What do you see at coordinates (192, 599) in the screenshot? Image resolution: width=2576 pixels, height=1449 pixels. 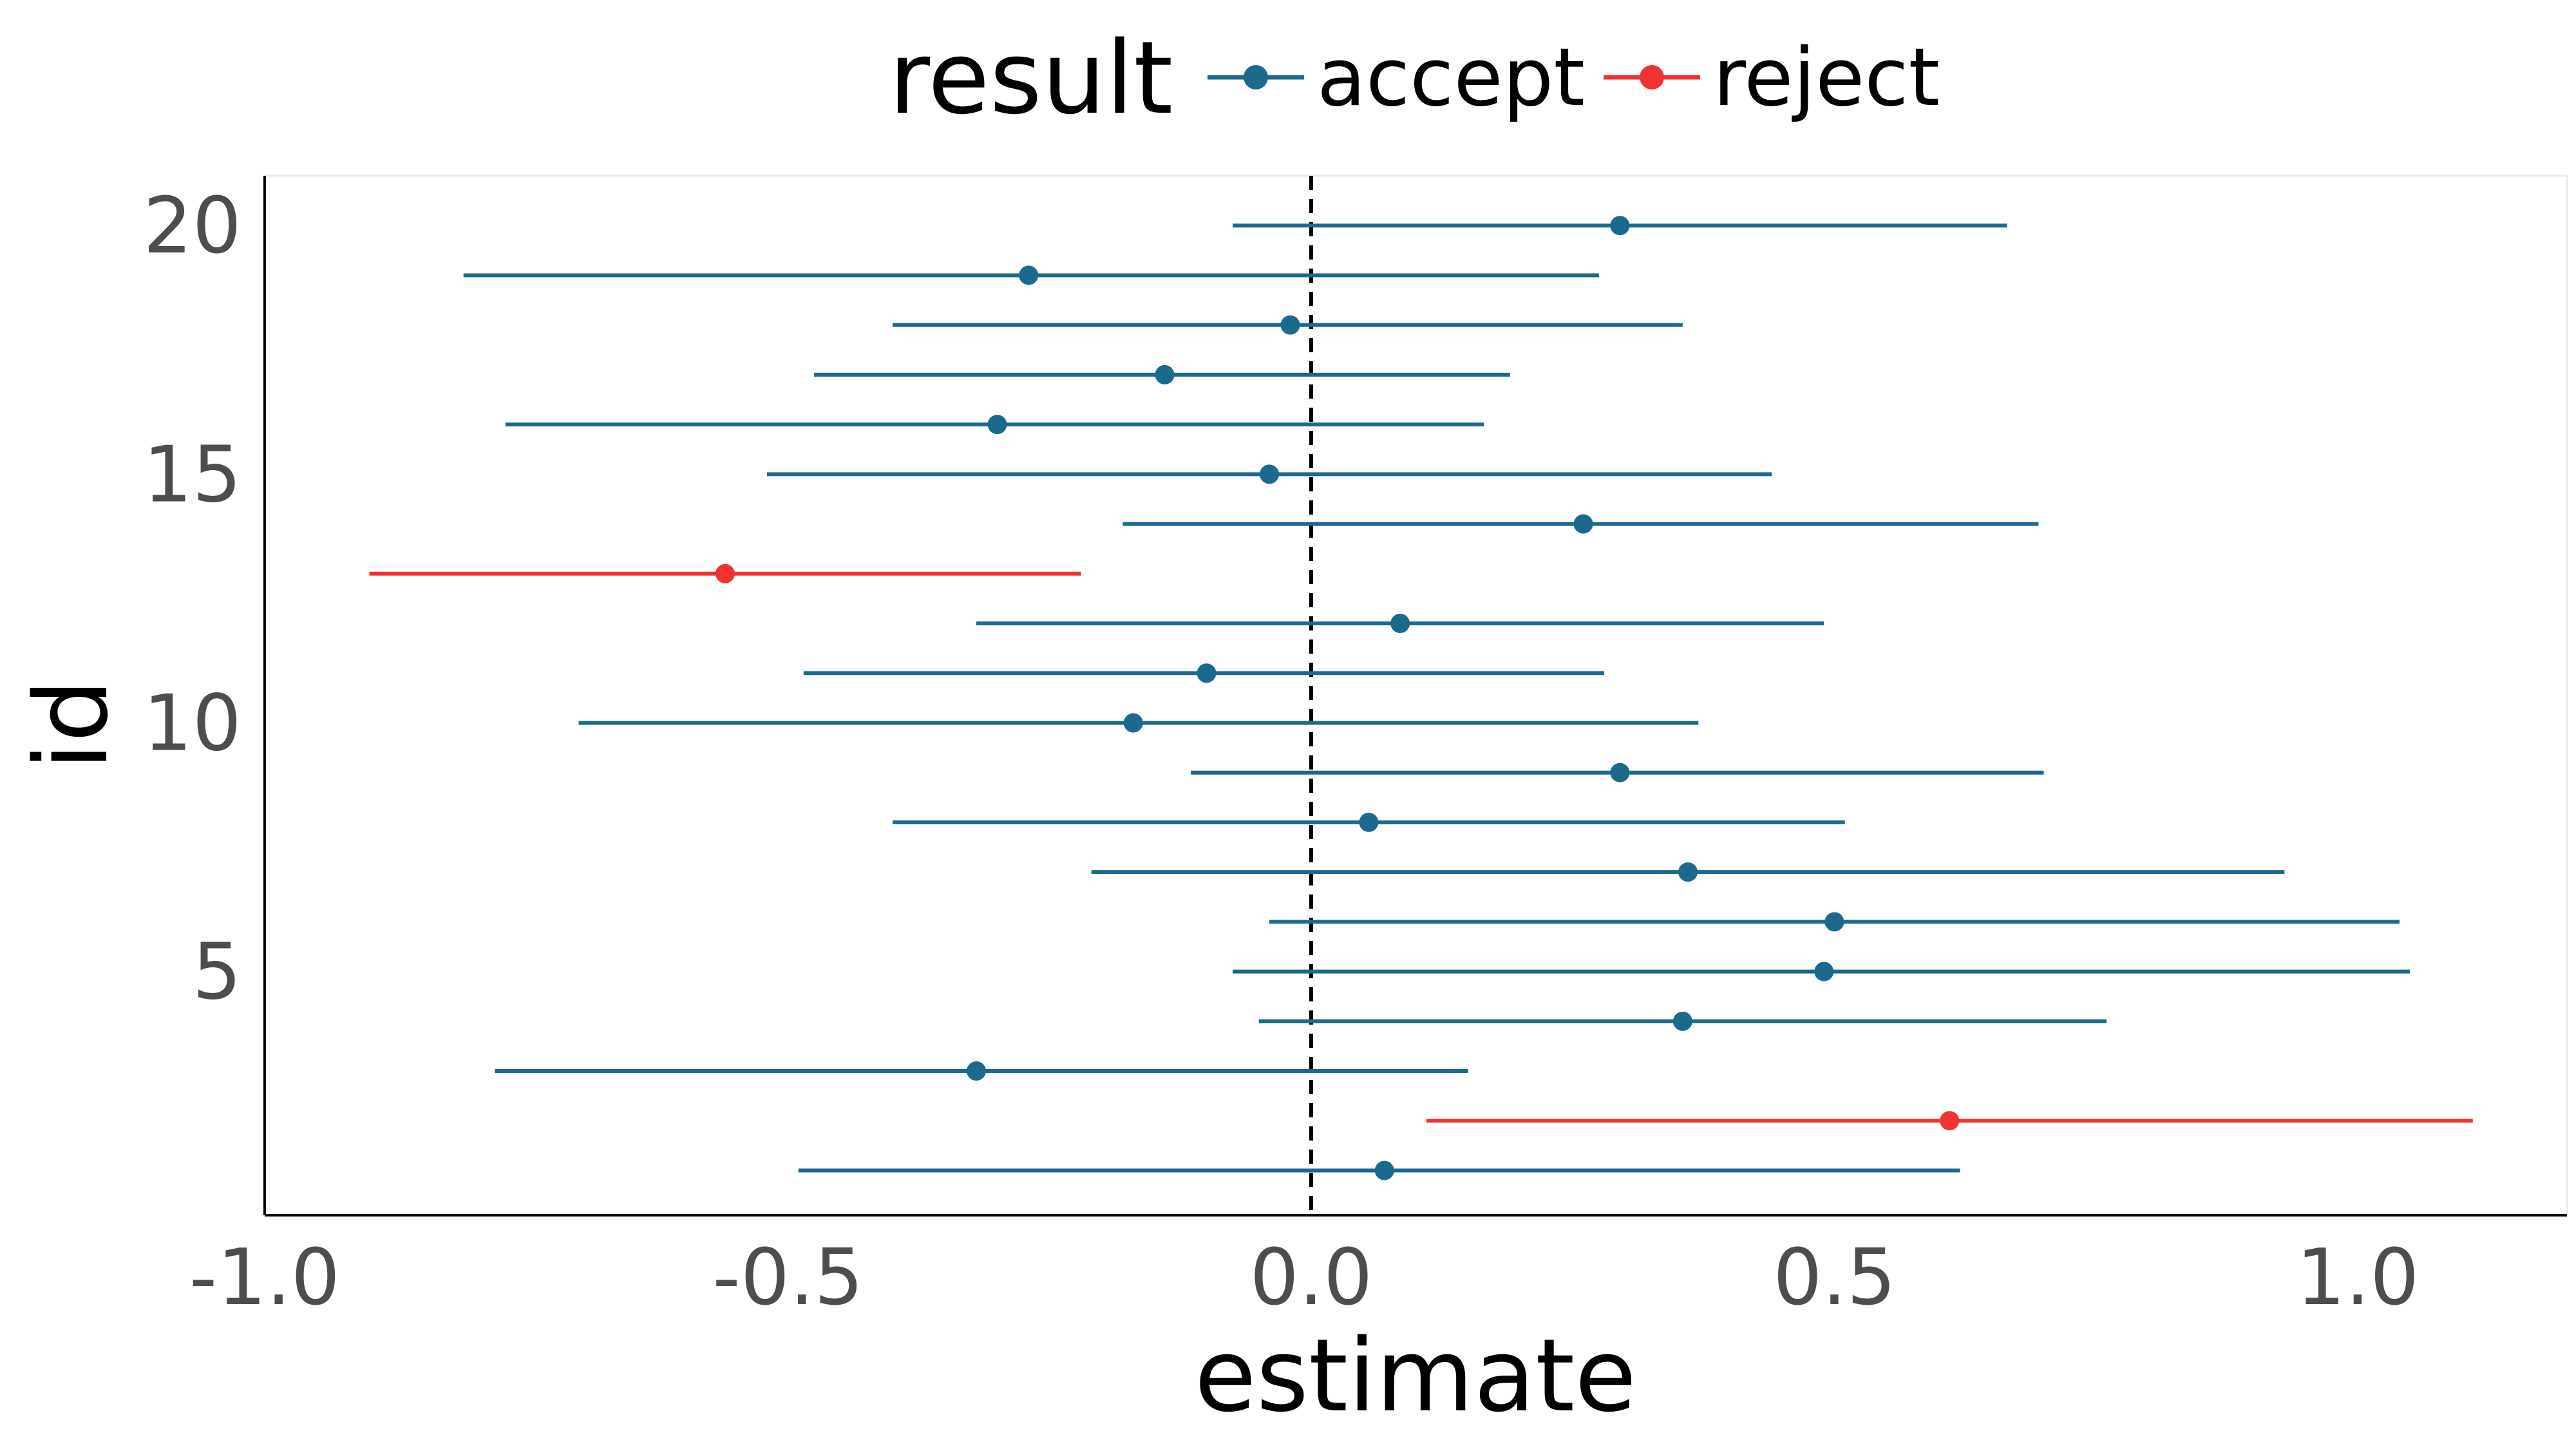 I see `y-axis-ticks: 5 10 15 20` at bounding box center [192, 599].